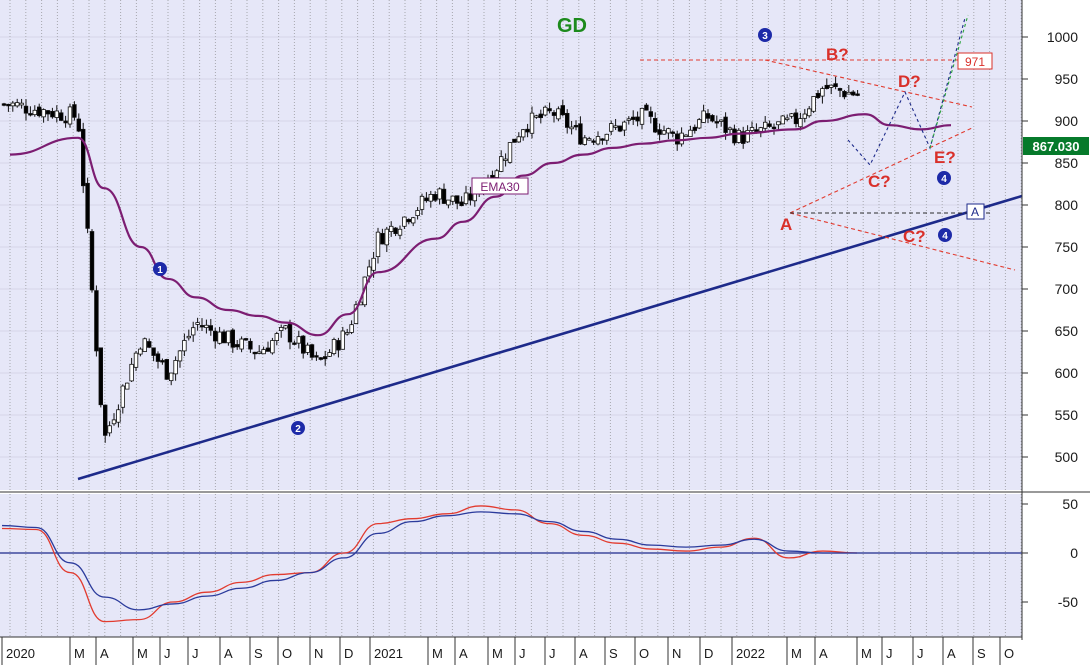 The width and height of the screenshot is (1090, 665). I want to click on price-tick-label: 1000, so click(1062, 37).